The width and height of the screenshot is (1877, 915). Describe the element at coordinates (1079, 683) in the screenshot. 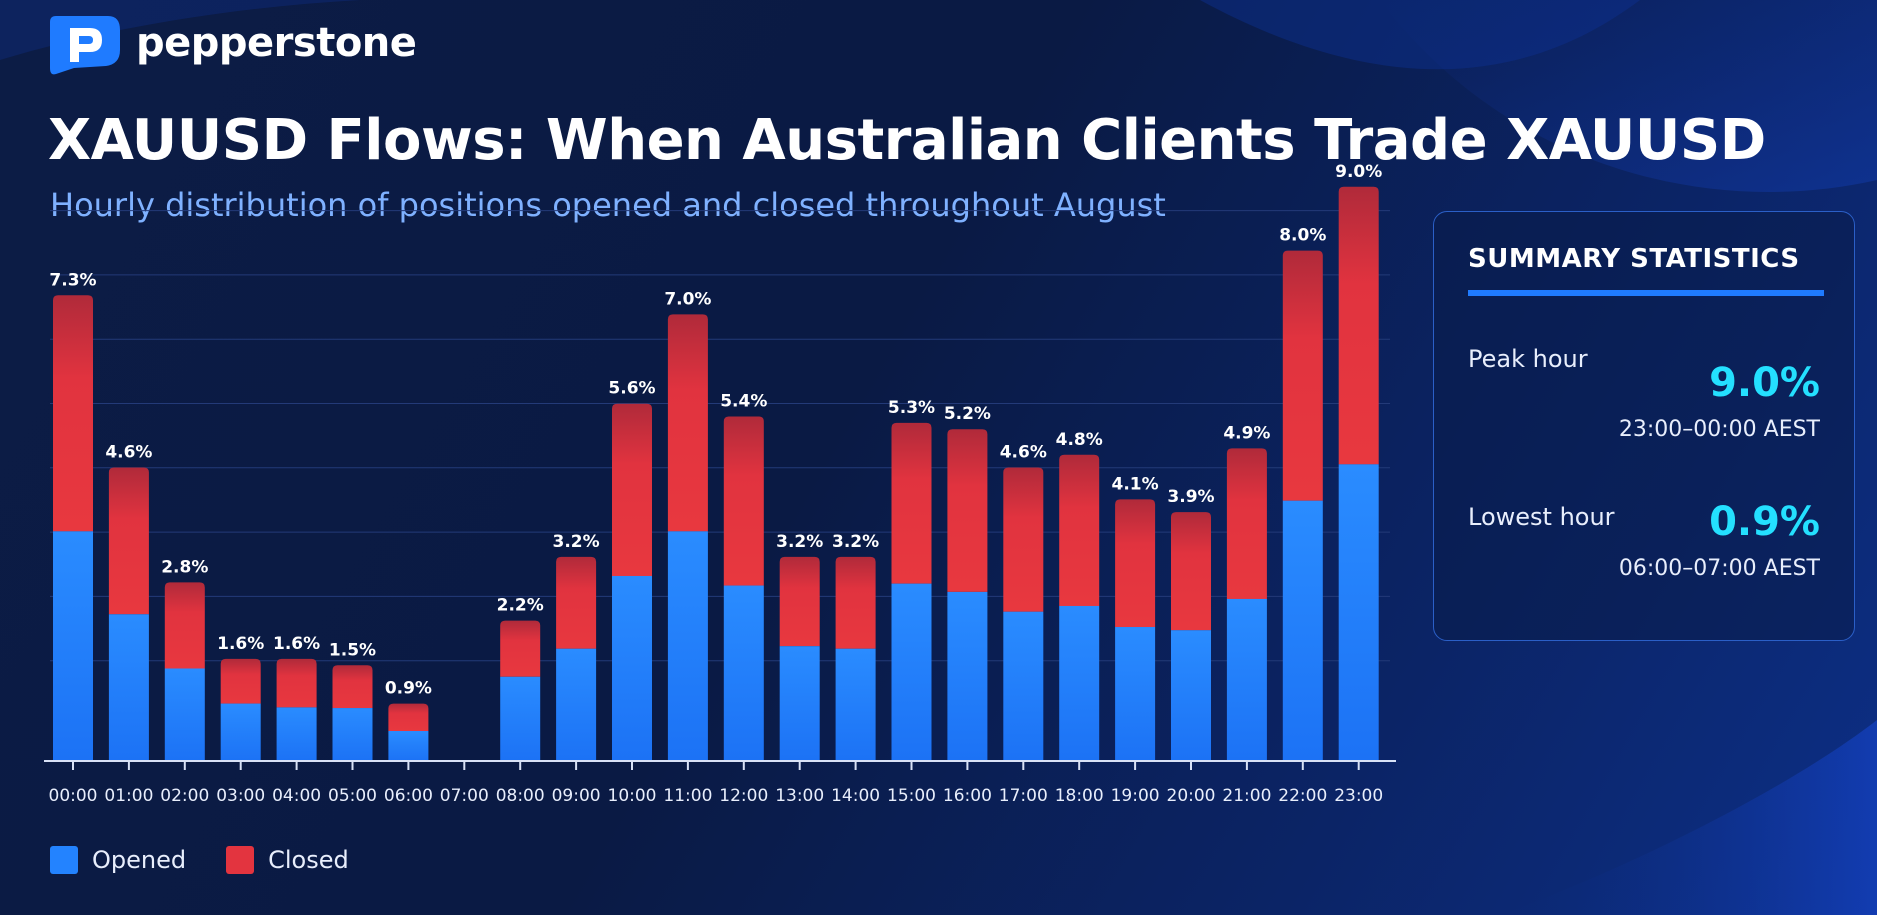

I see `bar-opened-18:00` at that location.